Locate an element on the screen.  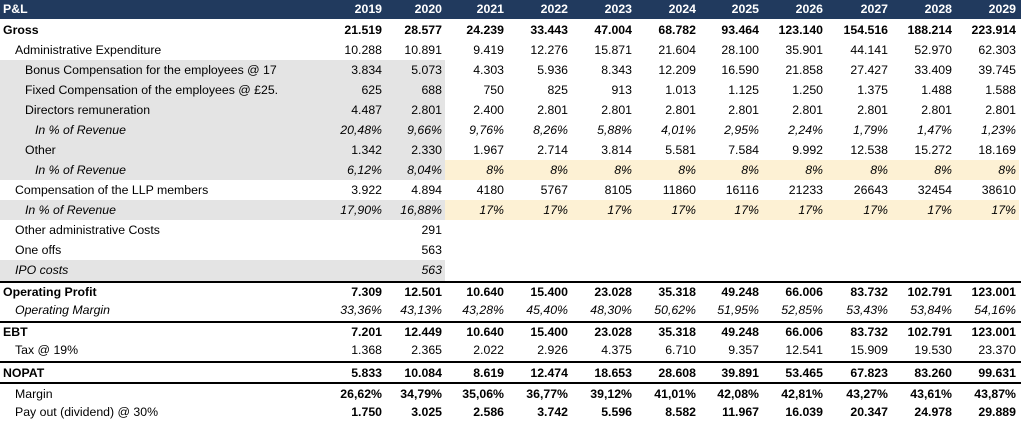
value-cell: 41,01% is located at coordinates (675, 394).